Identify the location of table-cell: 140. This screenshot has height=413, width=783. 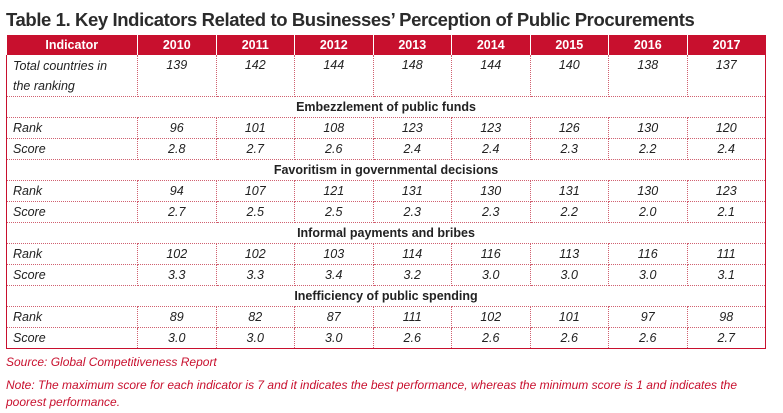
(569, 76).